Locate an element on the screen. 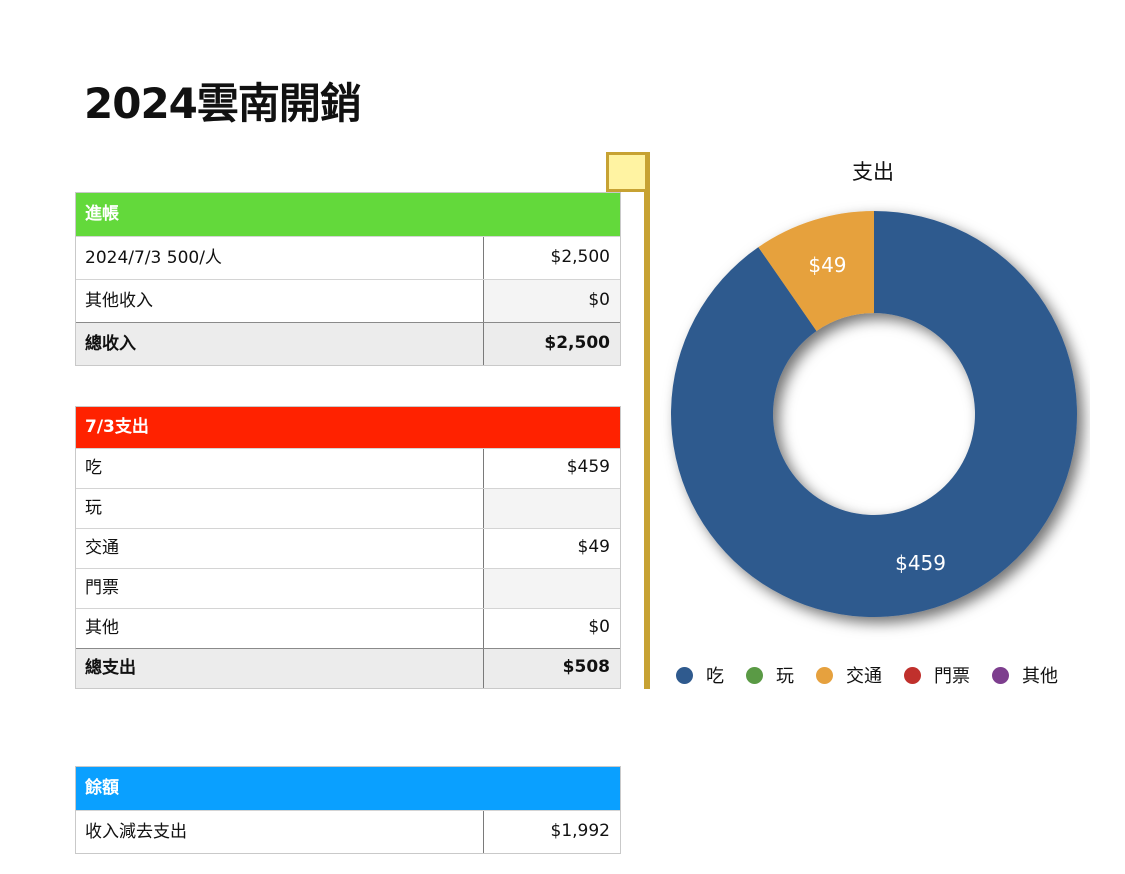  balance-table: 餘額 收入減去支出 $1,992 is located at coordinates (348, 810).